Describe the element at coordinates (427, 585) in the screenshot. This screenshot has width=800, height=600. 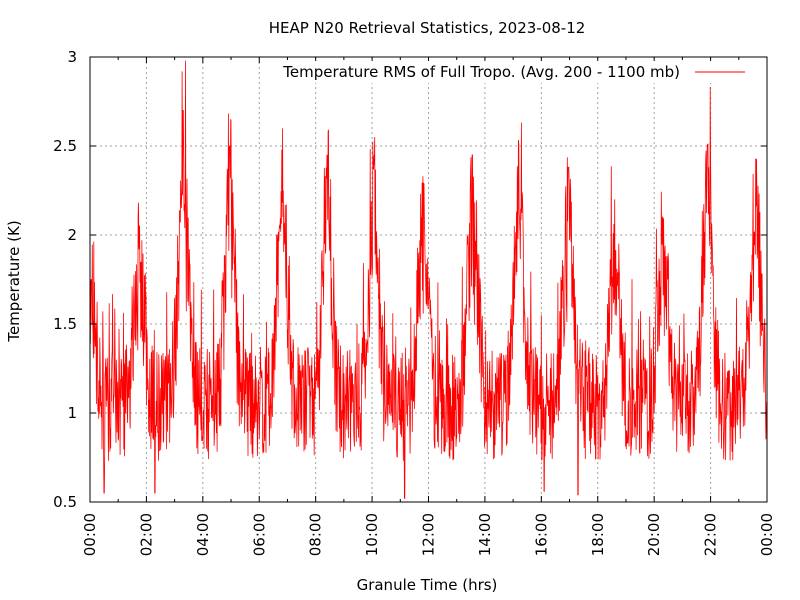
I see `x-axis-label: Granule Time (hrs)` at that location.